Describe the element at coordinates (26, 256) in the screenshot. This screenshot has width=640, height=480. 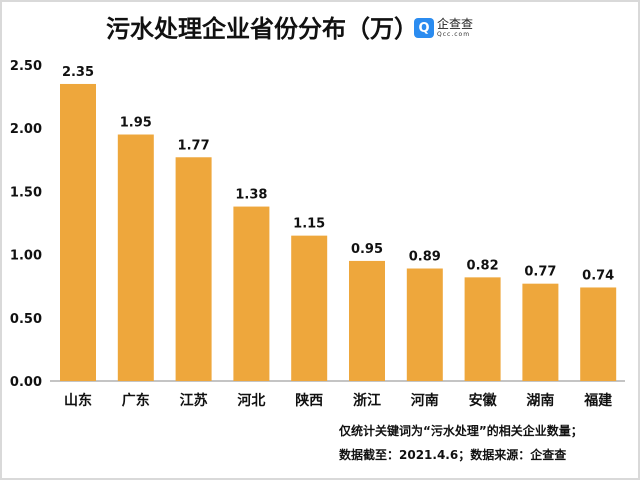
I see `y-tick-label: 1.00` at that location.